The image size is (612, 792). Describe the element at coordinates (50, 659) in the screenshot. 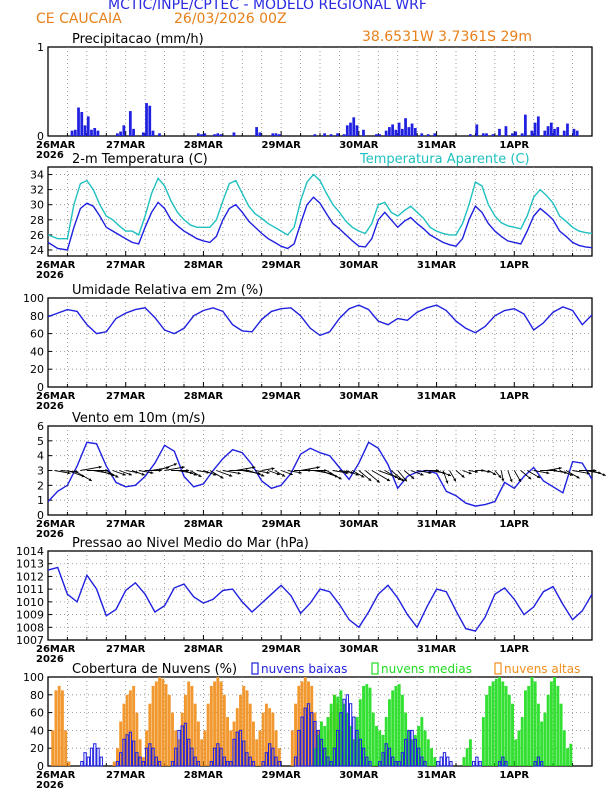

I see `x-year-label: 2026` at that location.